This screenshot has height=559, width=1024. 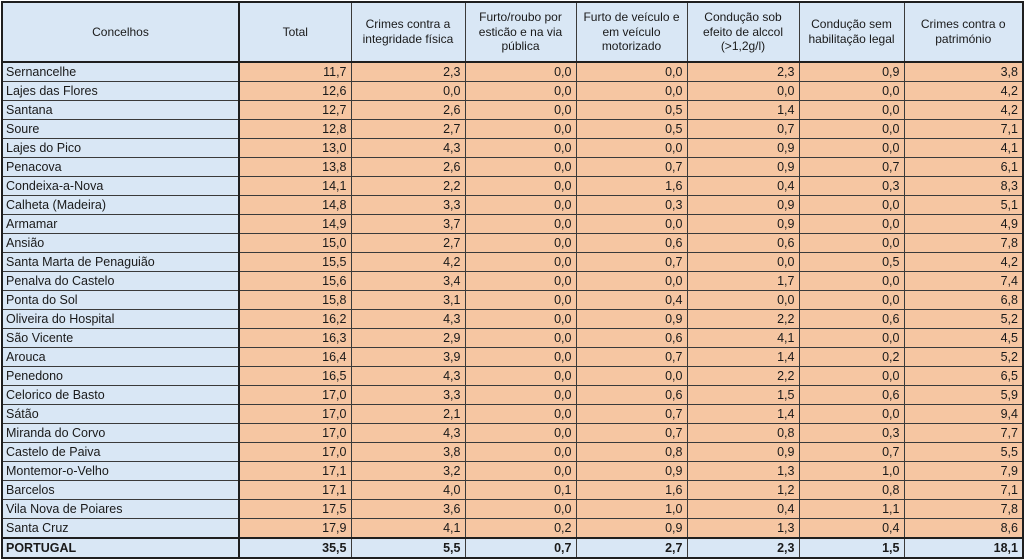 I want to click on value-cell: 1,5, so click(x=851, y=548).